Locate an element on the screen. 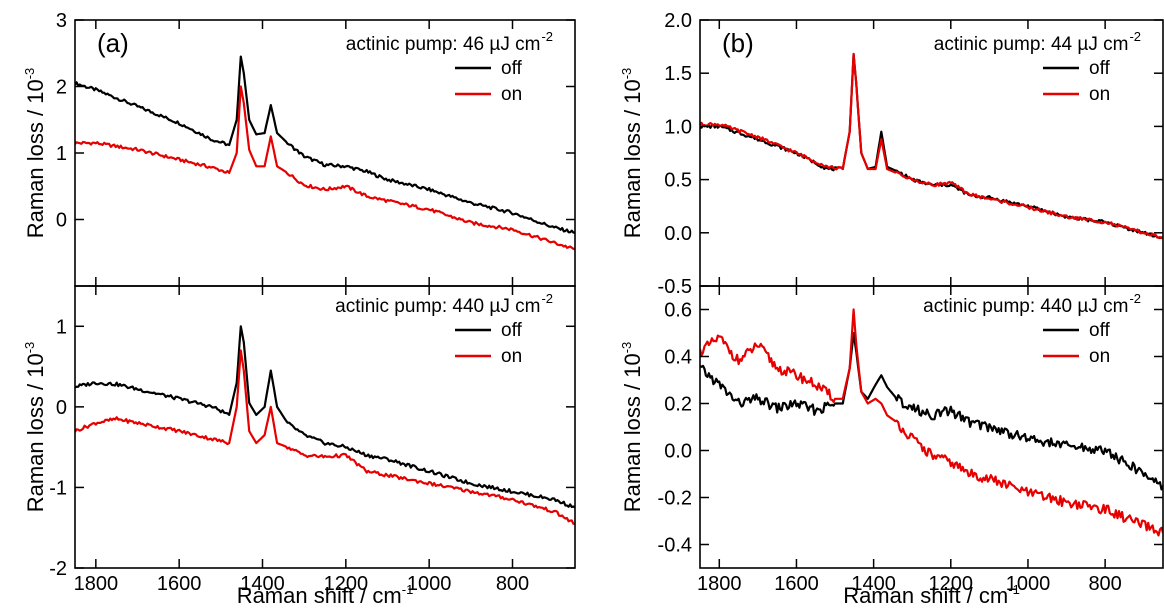  y-tick-label: 1.5 is located at coordinates (678, 74).